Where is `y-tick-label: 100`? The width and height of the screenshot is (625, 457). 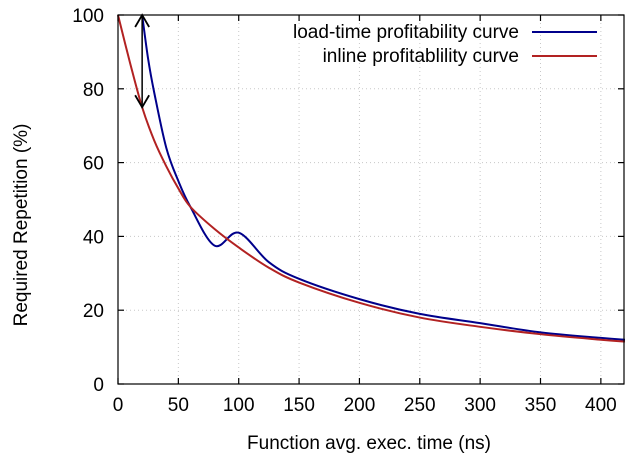
y-tick-label: 100 is located at coordinates (88, 16).